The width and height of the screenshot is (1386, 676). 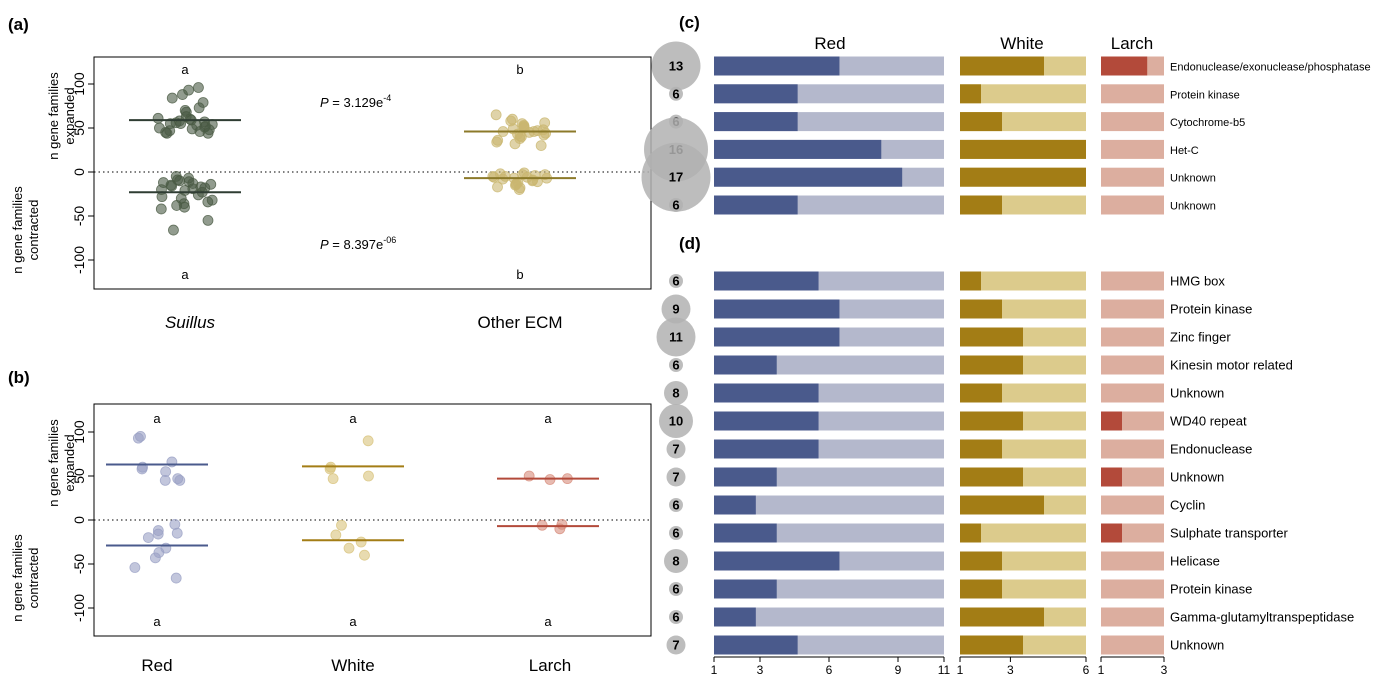 I want to click on x-tick-label: 1, so click(x=714, y=669).